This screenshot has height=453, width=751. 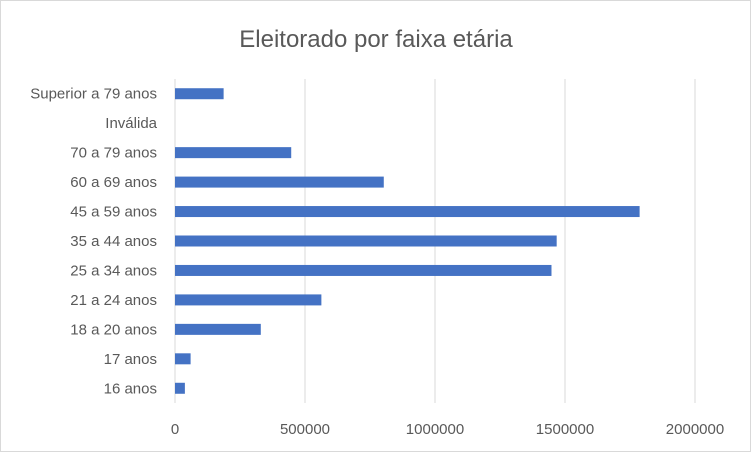 I want to click on category-label: 17 anos, so click(x=130, y=359).